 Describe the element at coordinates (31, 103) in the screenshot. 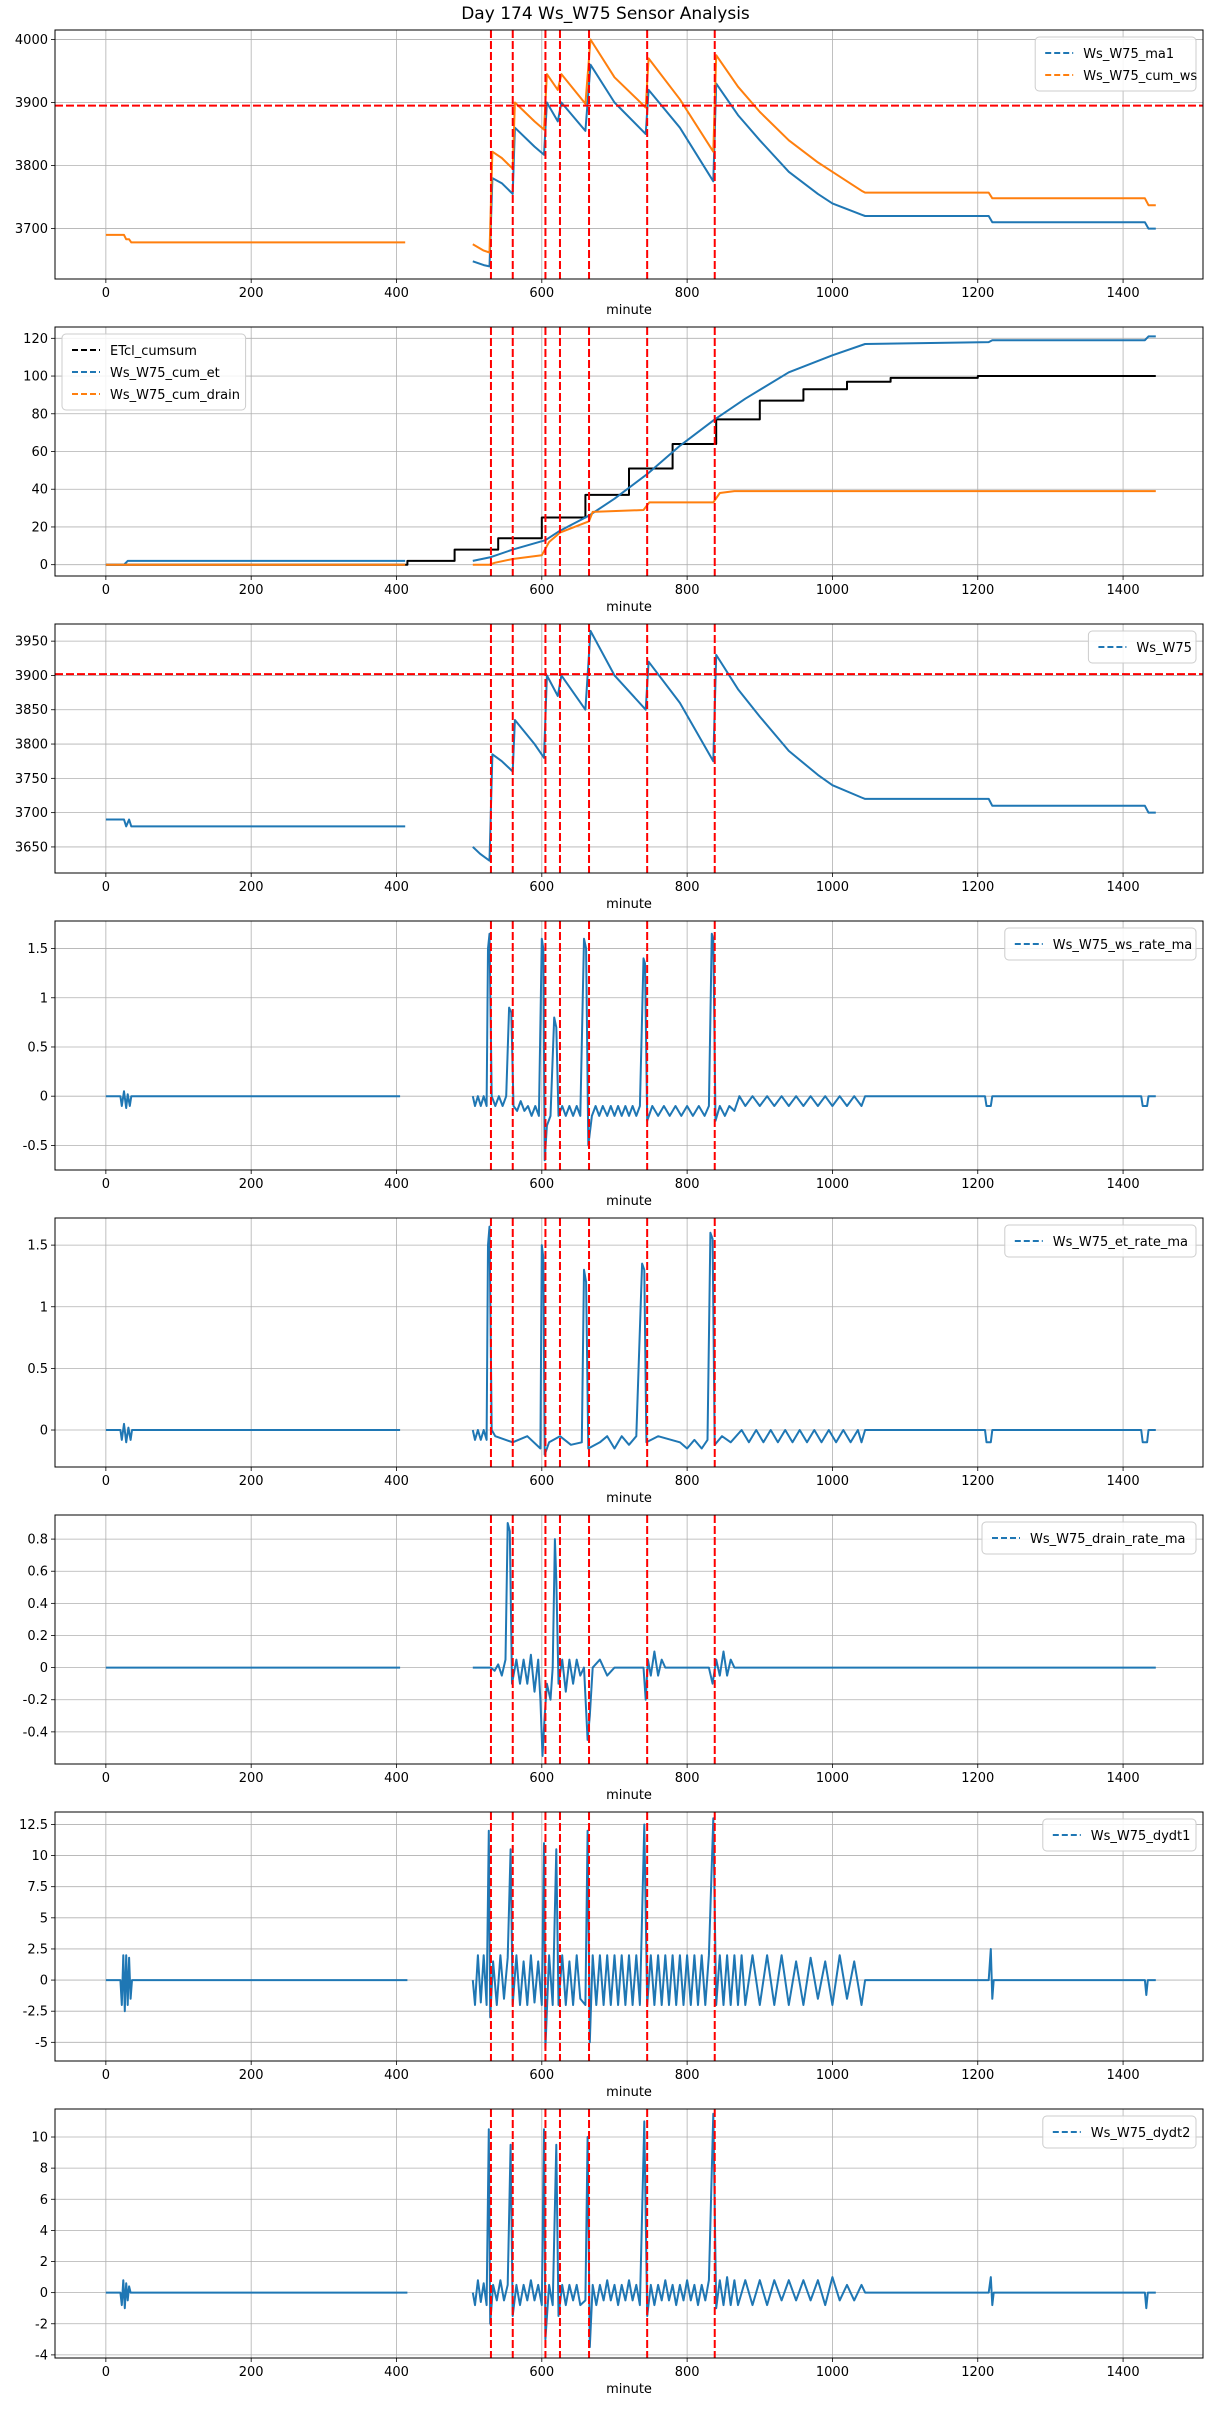

I see `y-tick-label: 3900` at that location.